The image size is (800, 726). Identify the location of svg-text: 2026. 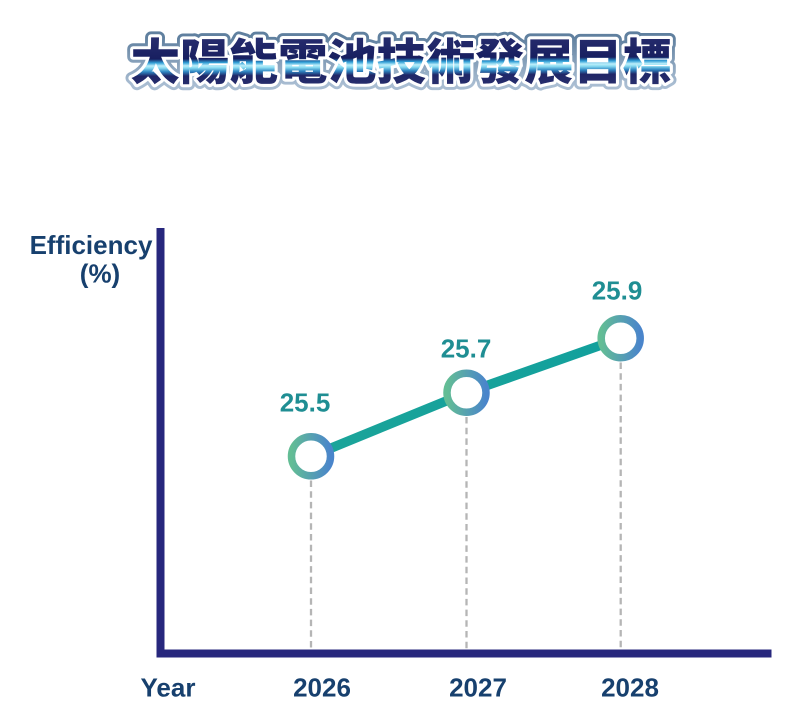
(322, 688).